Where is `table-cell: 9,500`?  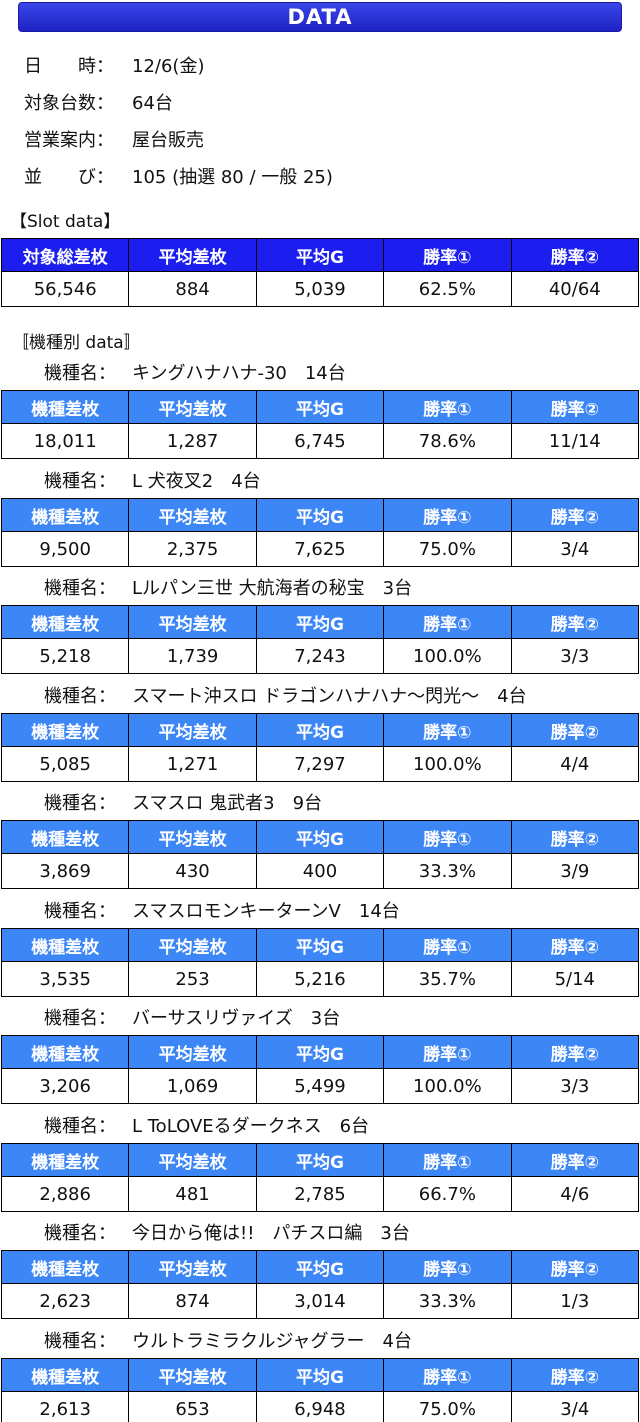 table-cell: 9,500 is located at coordinates (65, 549).